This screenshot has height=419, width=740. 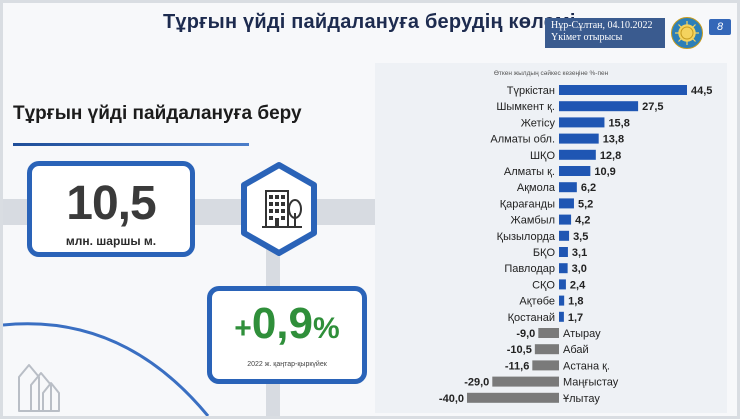 I want to click on value-label: 1,8, so click(x=575, y=302).